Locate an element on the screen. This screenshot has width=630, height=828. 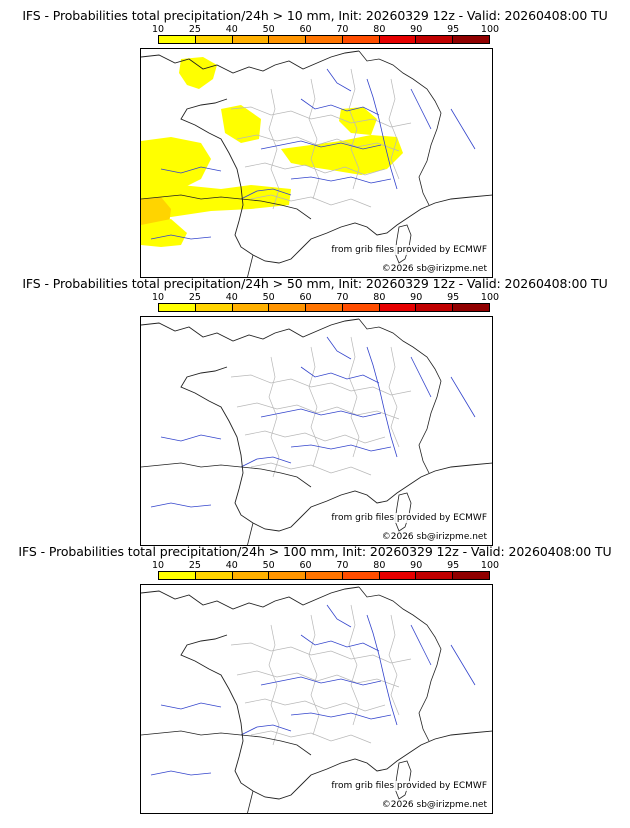
corsica-island is located at coordinates (403, 780).